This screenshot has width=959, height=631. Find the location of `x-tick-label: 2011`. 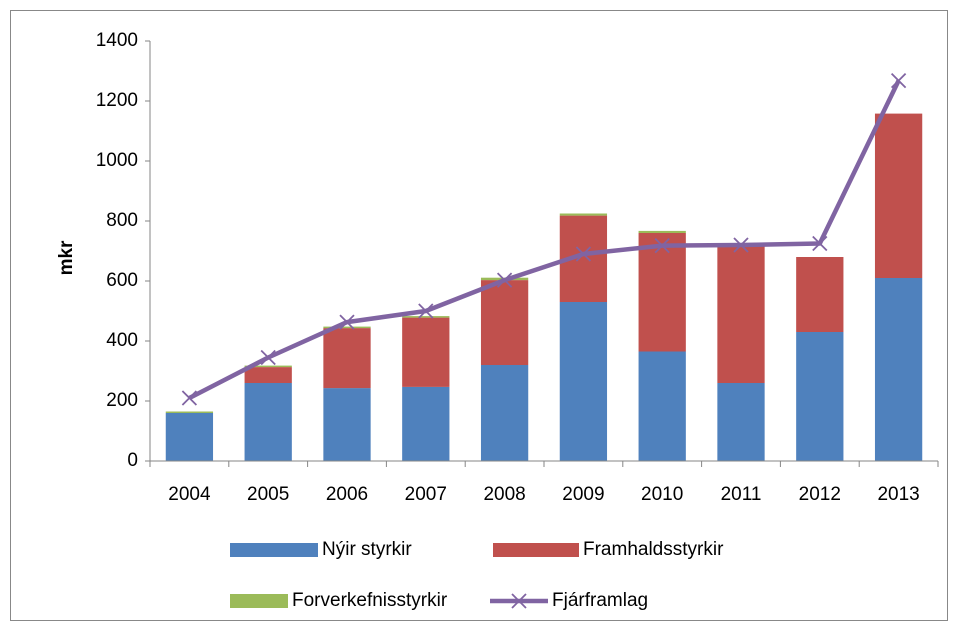

x-tick-label: 2011 is located at coordinates (741, 494).